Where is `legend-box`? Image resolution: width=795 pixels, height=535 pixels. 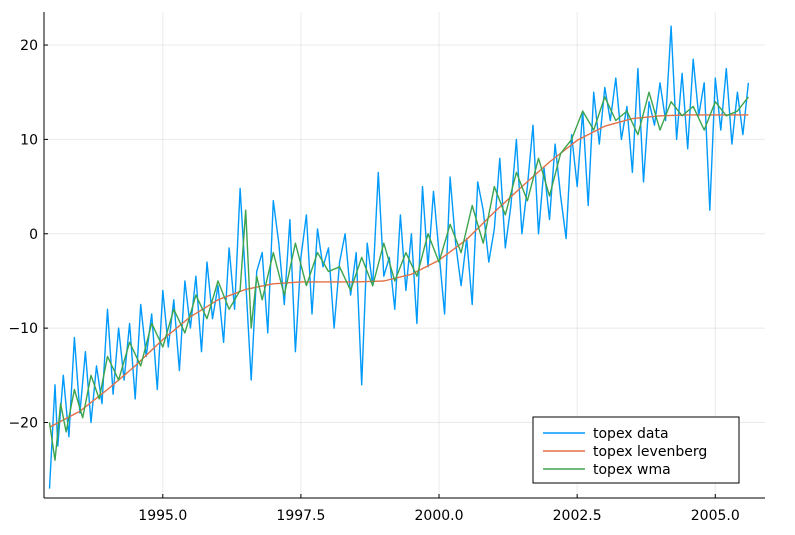 legend-box is located at coordinates (636, 450).